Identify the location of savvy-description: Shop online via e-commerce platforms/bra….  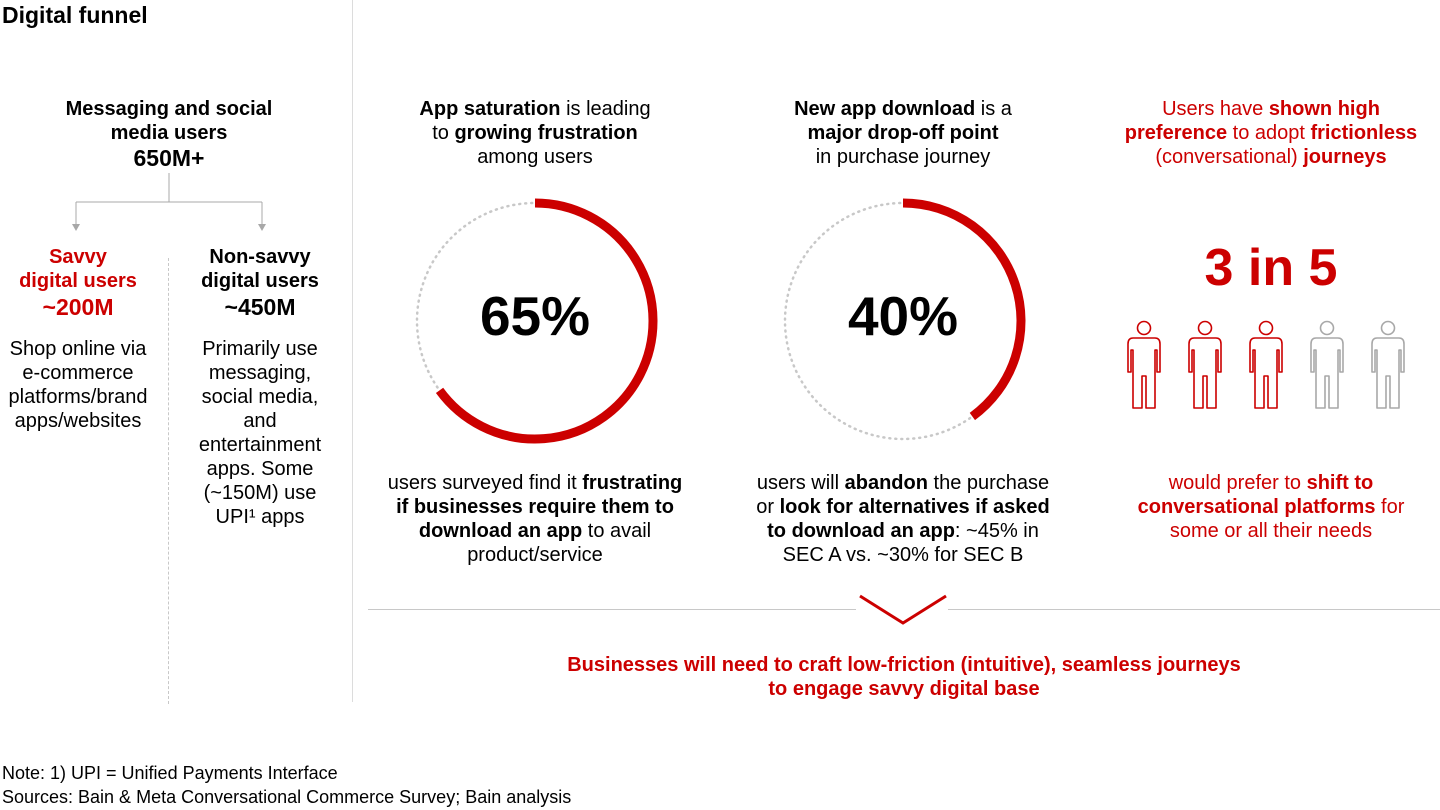
(78, 385).